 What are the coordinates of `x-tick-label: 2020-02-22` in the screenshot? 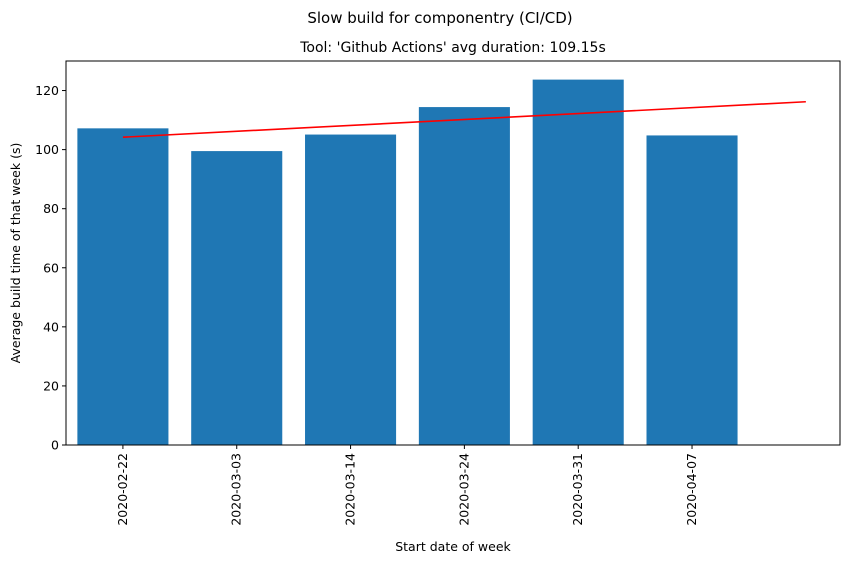 It's located at (122, 489).